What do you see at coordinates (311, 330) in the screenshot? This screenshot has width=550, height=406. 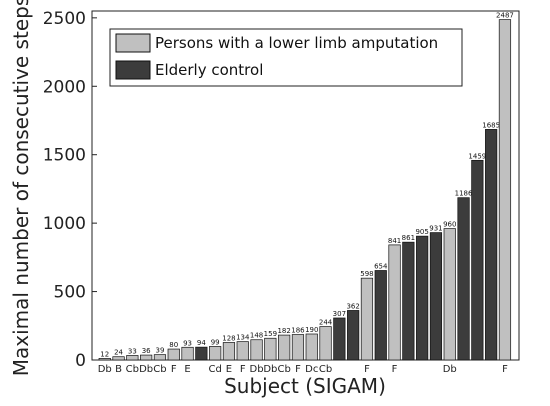 I see `bar-value-label: 190` at bounding box center [311, 330].